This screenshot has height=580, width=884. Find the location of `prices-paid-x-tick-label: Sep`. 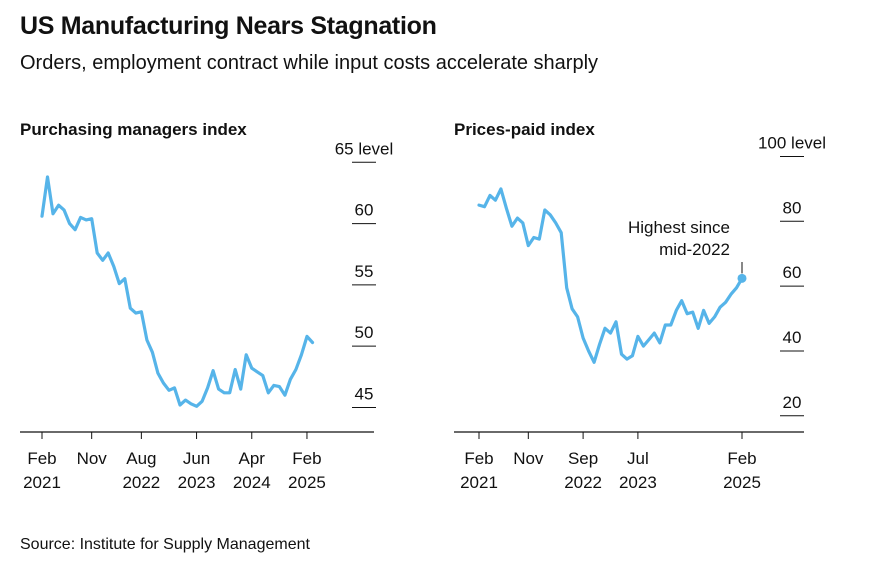

prices-paid-x-tick-label: Sep is located at coordinates (583, 458).